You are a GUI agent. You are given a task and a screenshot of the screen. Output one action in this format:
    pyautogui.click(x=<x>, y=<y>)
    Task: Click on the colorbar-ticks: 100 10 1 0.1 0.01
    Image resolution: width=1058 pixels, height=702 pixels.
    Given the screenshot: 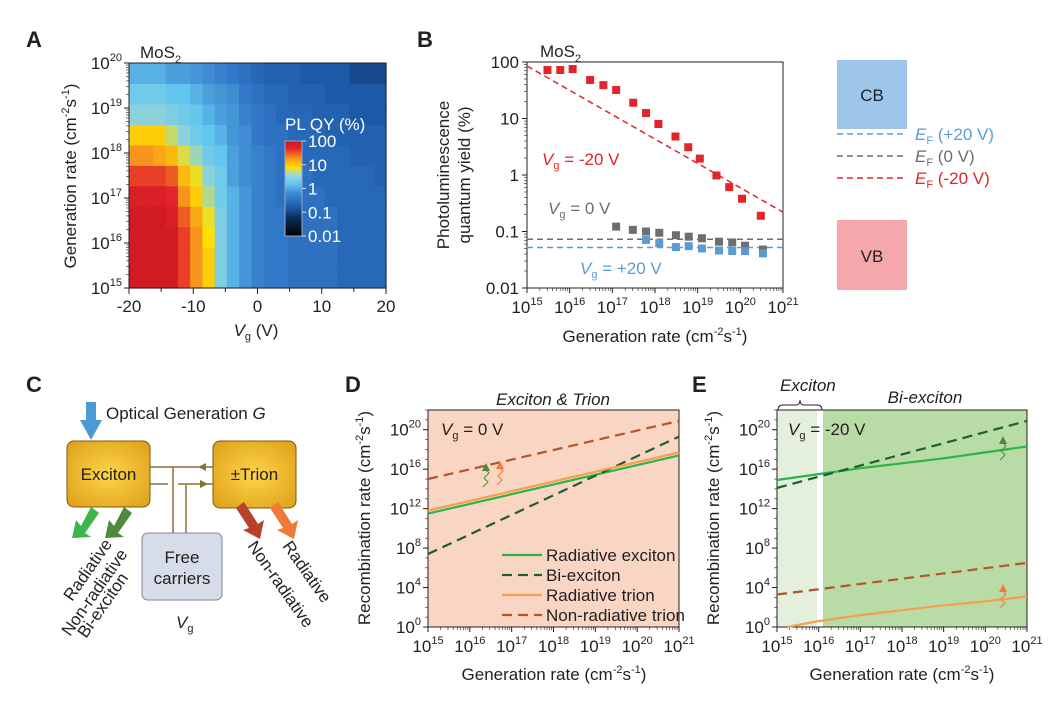 What is the action you would take?
    pyautogui.click(x=321, y=189)
    